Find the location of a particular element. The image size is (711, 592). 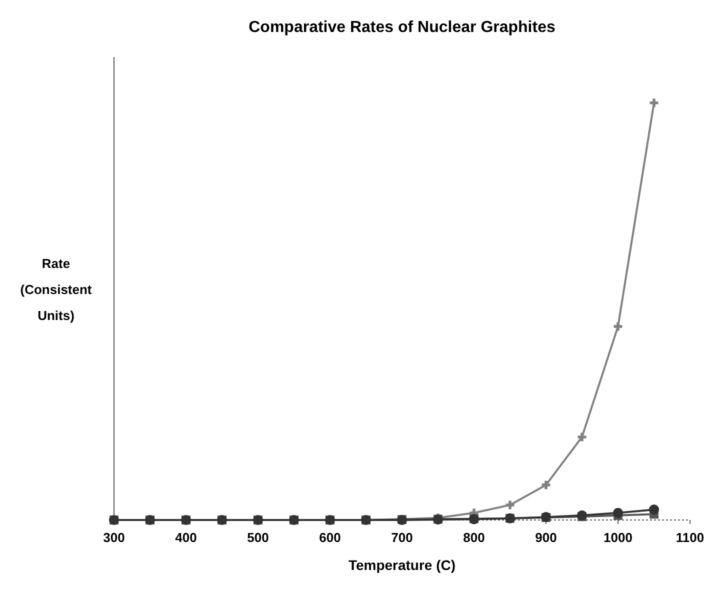

y-axis-title: Rate (Consistent Units) is located at coordinates (56, 289).